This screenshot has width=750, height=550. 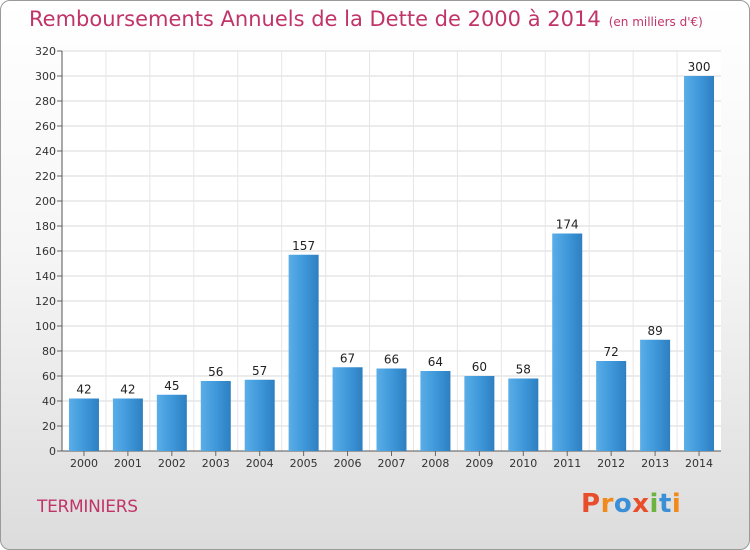 What do you see at coordinates (45, 226) in the screenshot?
I see `y-tick-label: 180` at bounding box center [45, 226].